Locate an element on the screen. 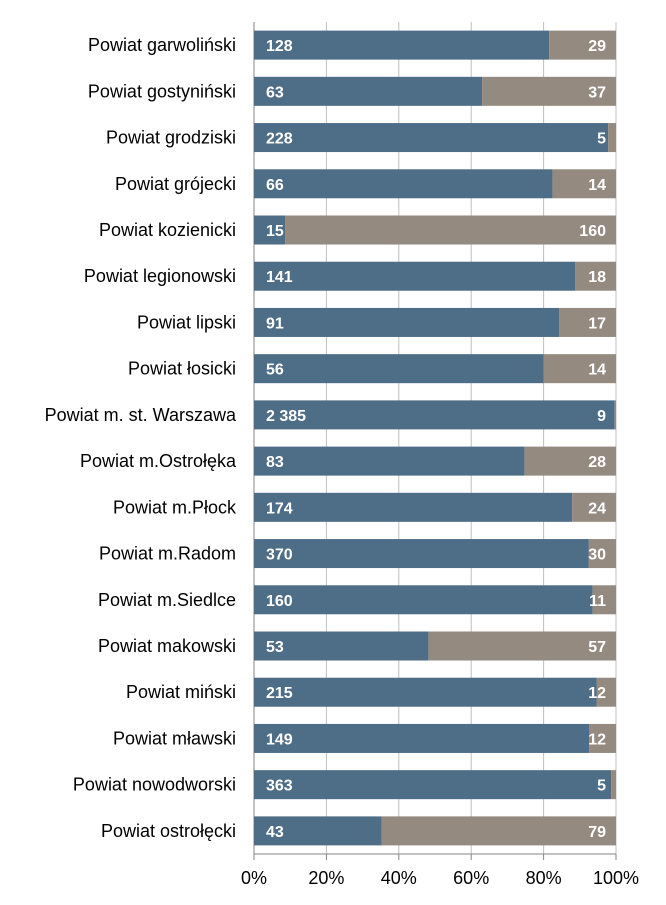 The image size is (666, 905). data-label: 128 is located at coordinates (279, 46).